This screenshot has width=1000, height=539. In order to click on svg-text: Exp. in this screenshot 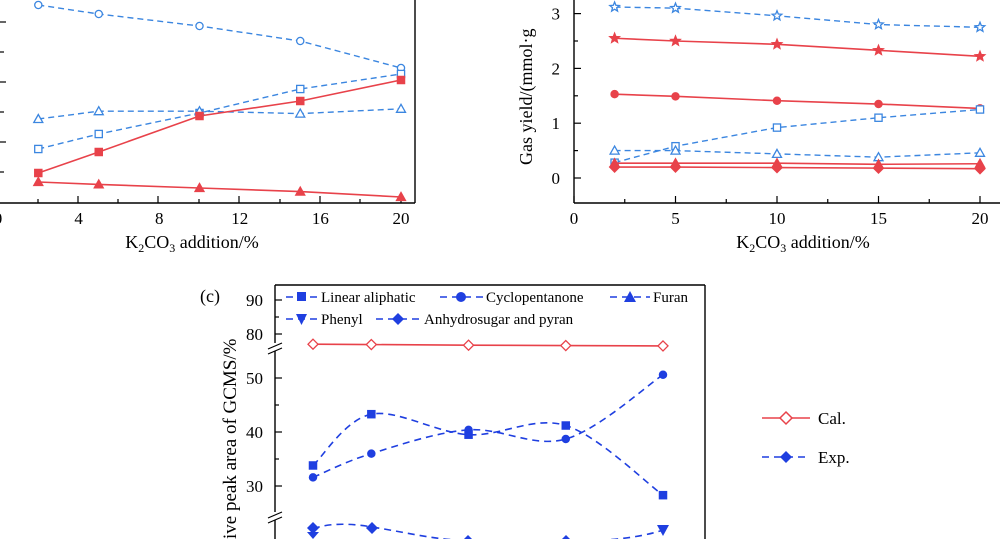, I will do `click(834, 457)`.